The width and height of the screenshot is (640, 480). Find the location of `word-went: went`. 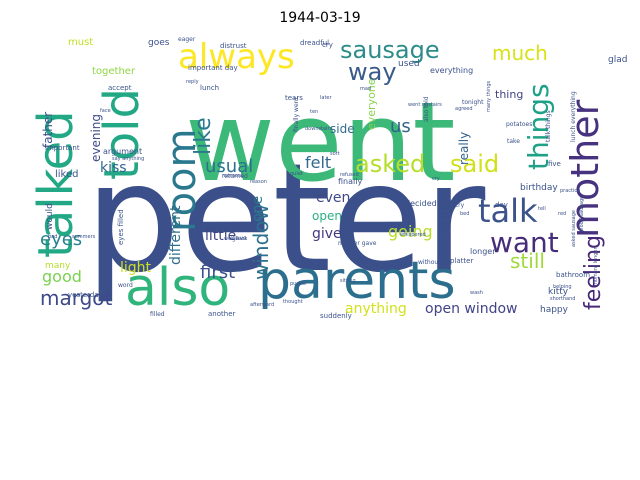

word-went: went is located at coordinates (320, 142).